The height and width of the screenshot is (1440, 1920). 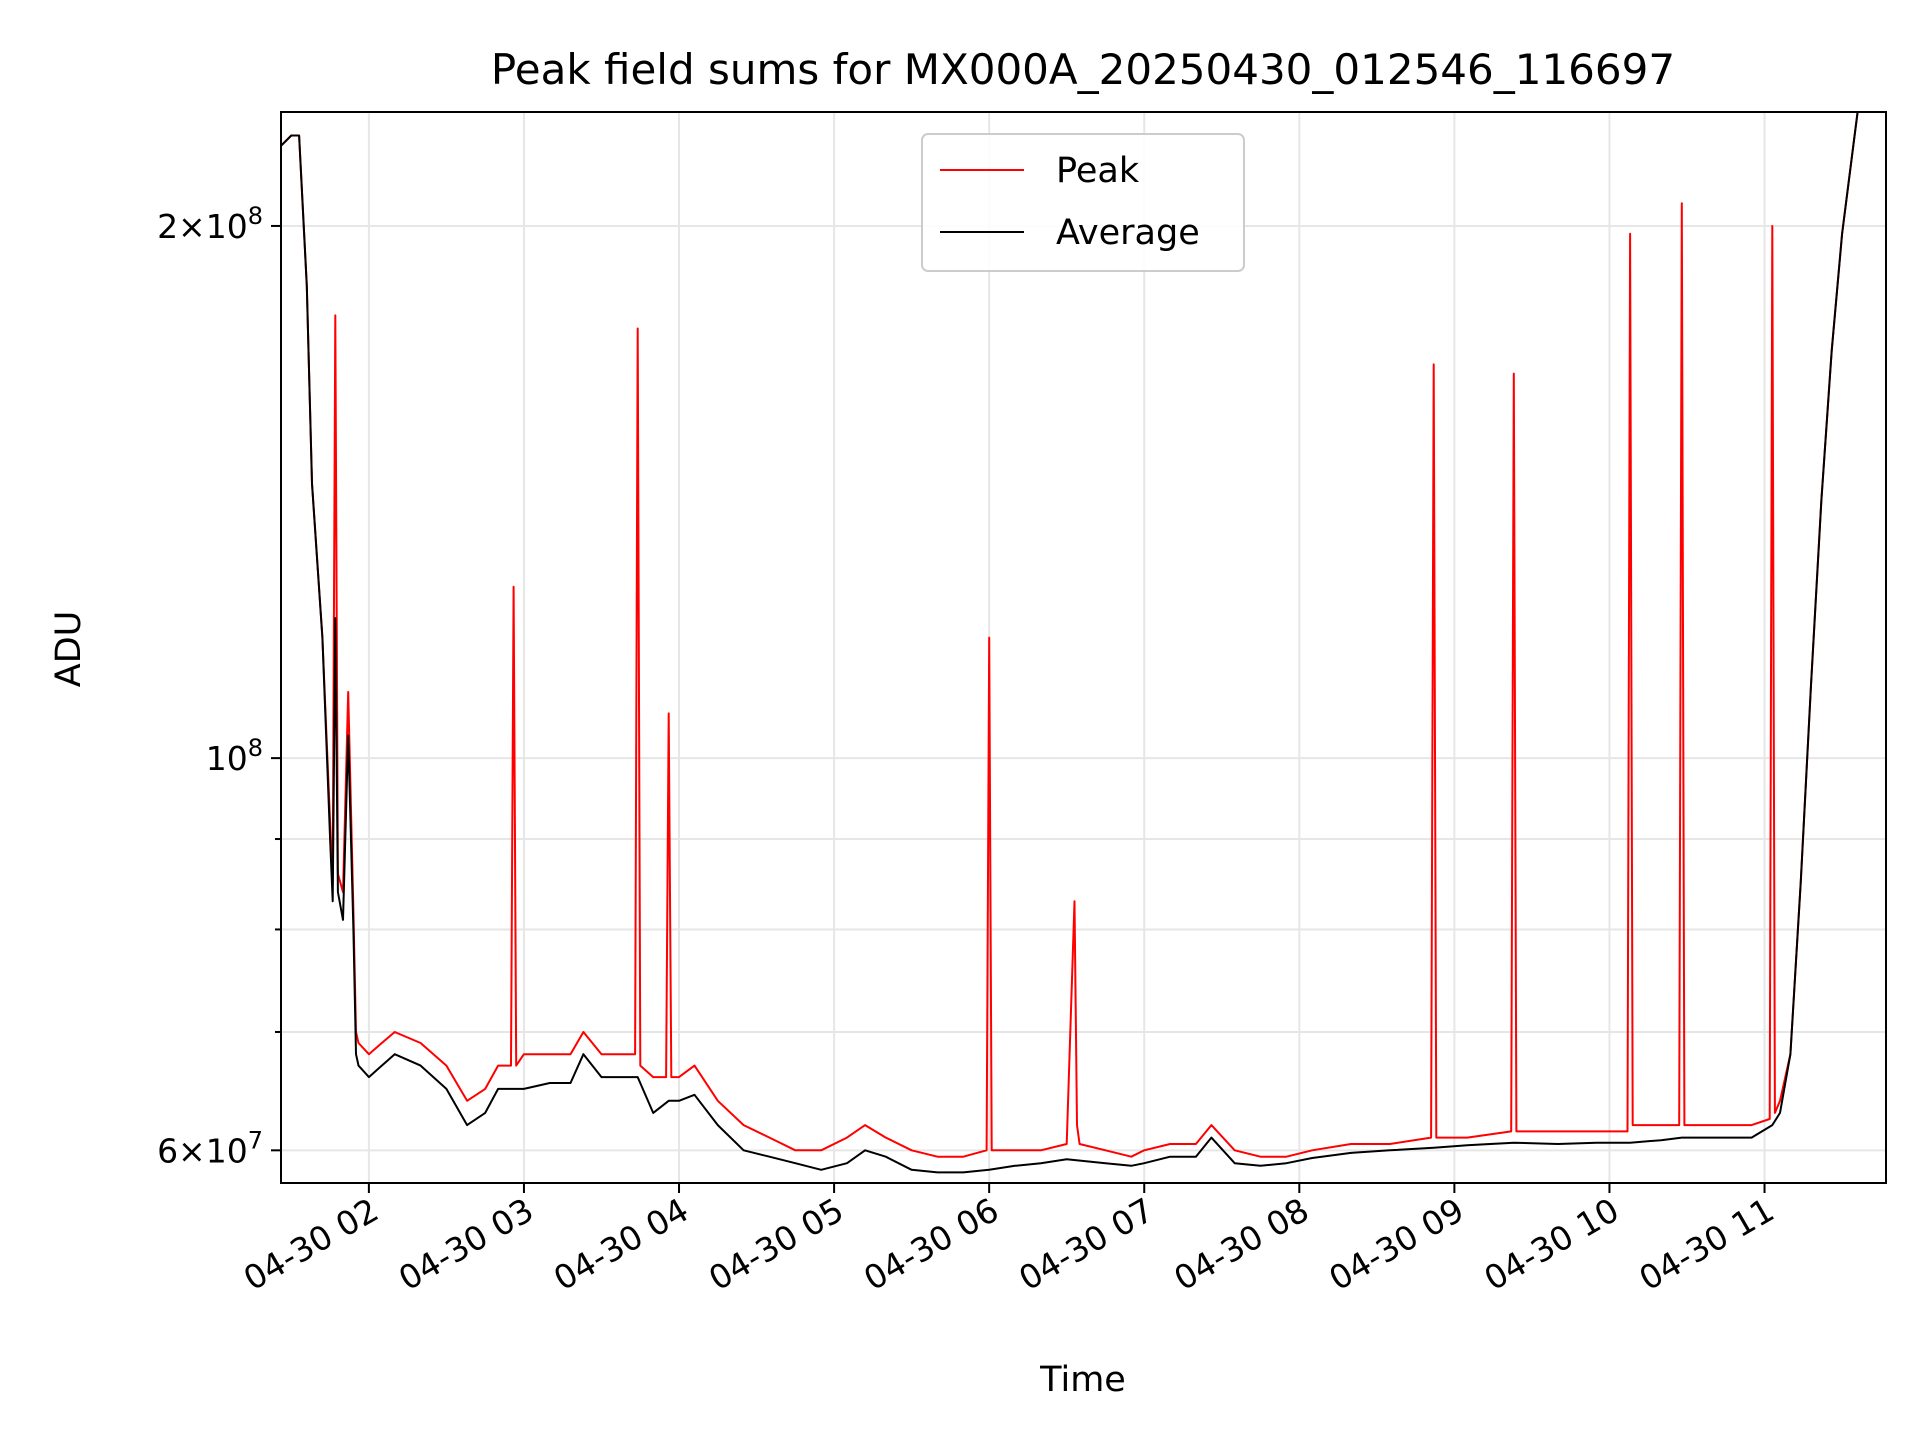 What do you see at coordinates (210, 1148) in the screenshot?
I see `y-tick-label: 6×107` at bounding box center [210, 1148].